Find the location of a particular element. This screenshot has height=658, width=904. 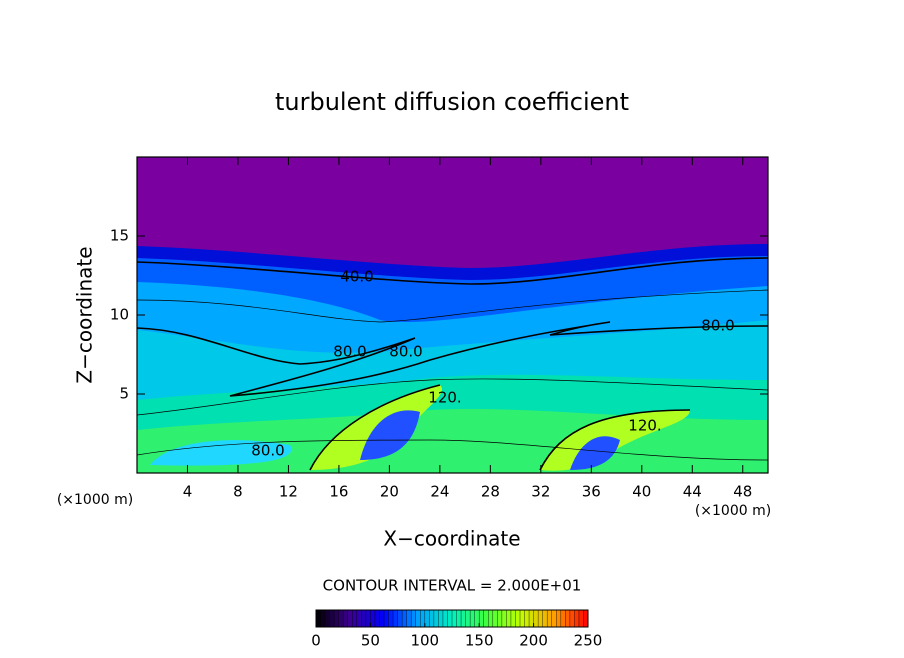

x-tick-label: 36 is located at coordinates (591, 492).